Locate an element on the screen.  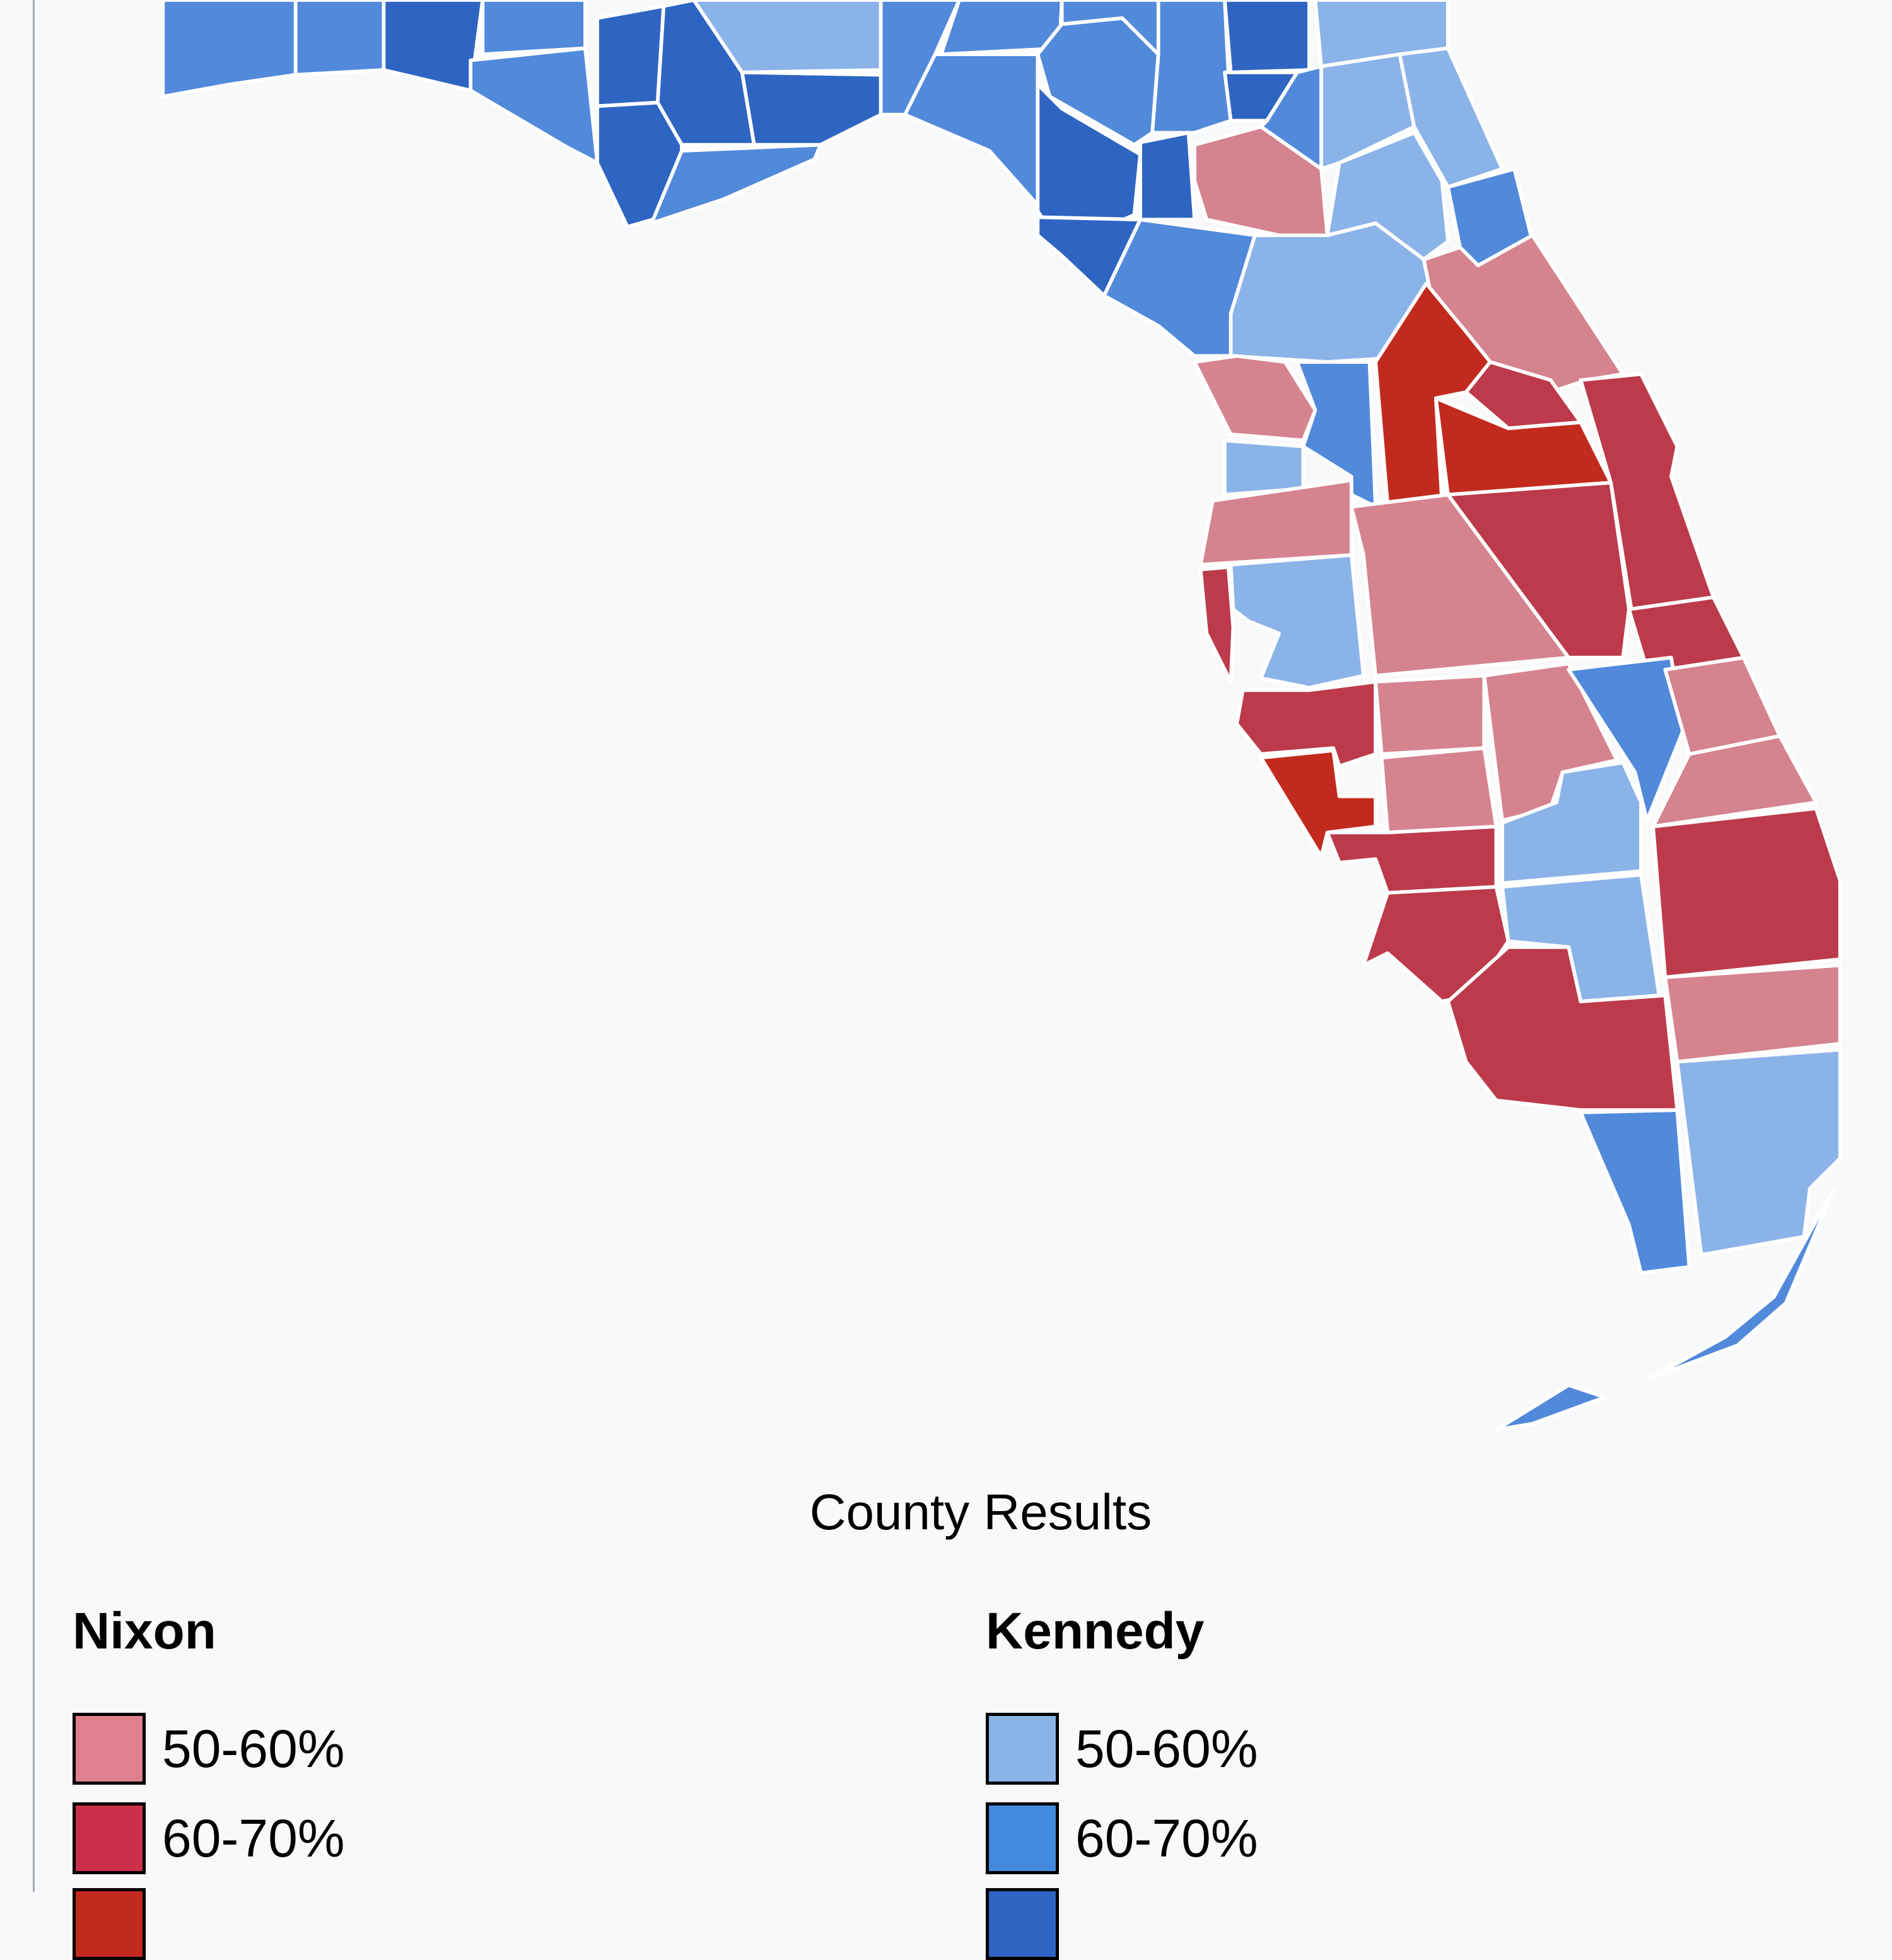
legend-item-nixon-50-60: 50-60% is located at coordinates (209, 1749).